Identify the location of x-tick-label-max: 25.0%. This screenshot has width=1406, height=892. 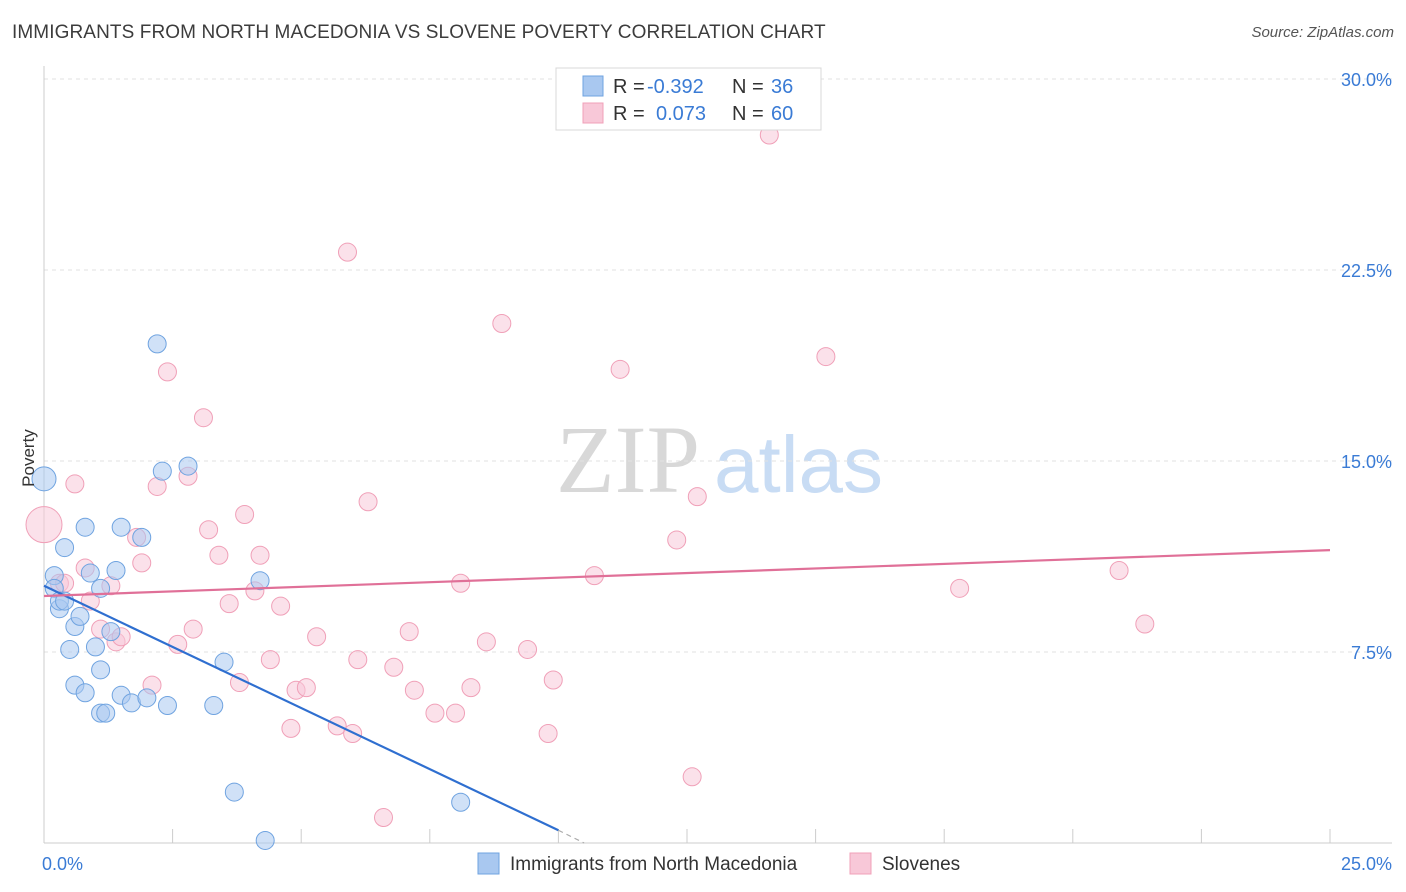
(1366, 864).